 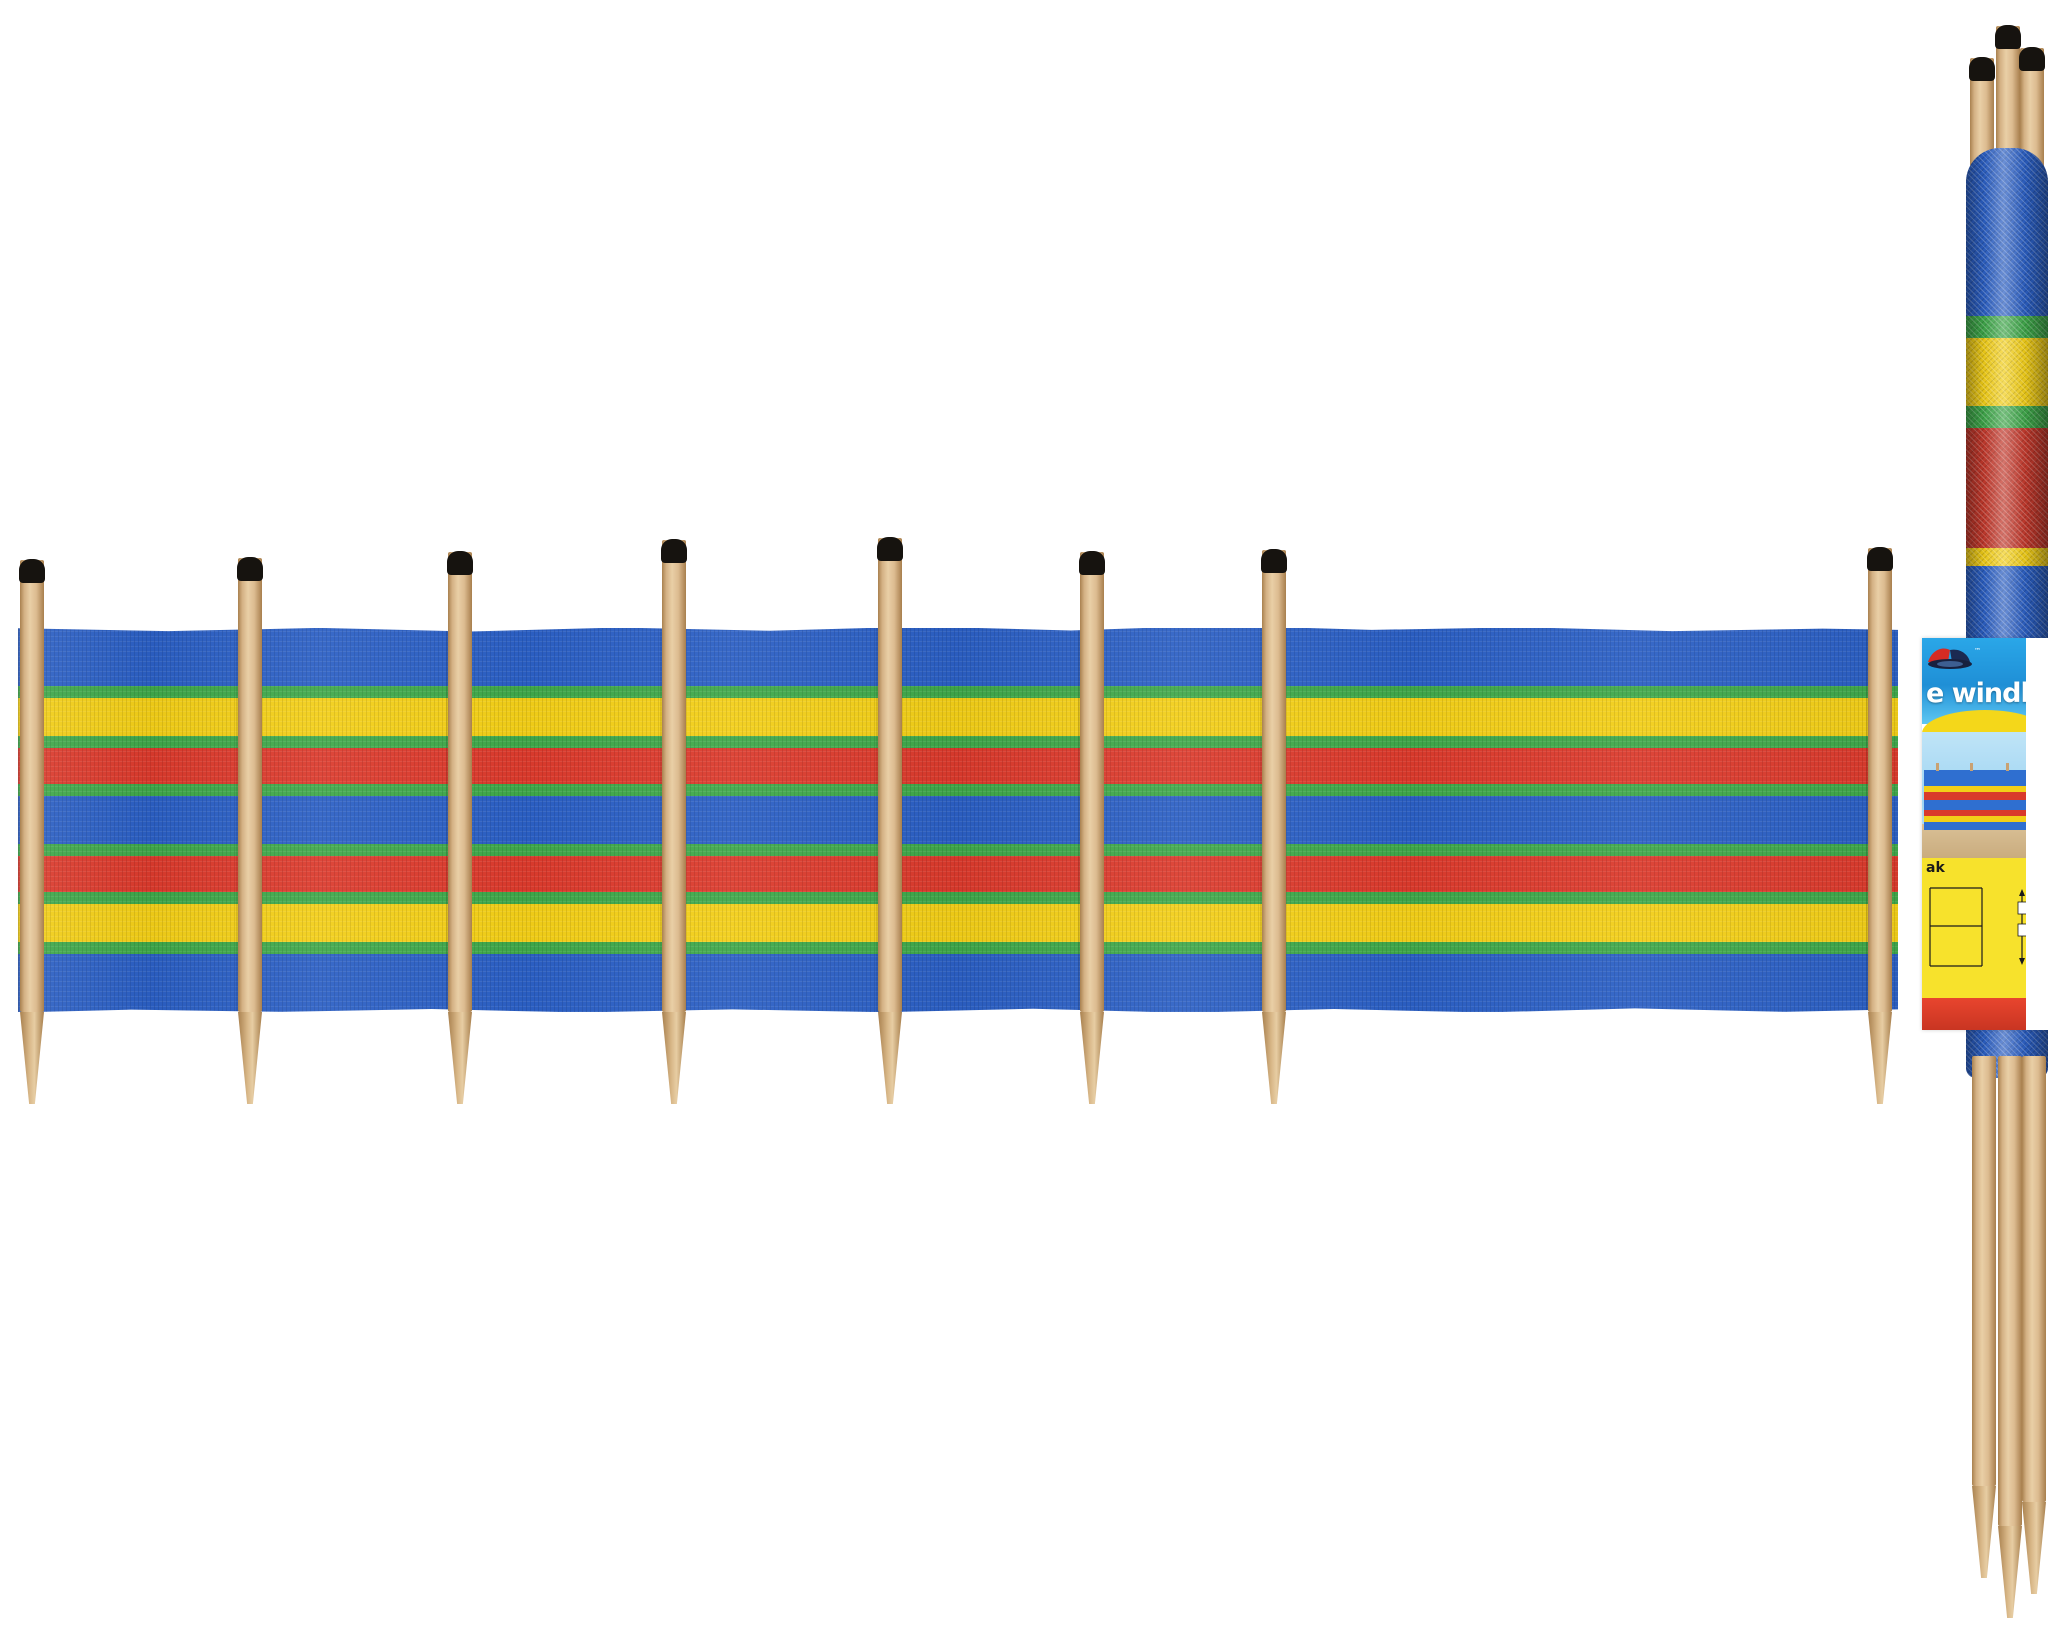 What do you see at coordinates (1985, 796) in the screenshot?
I see `photo-windbreak` at bounding box center [1985, 796].